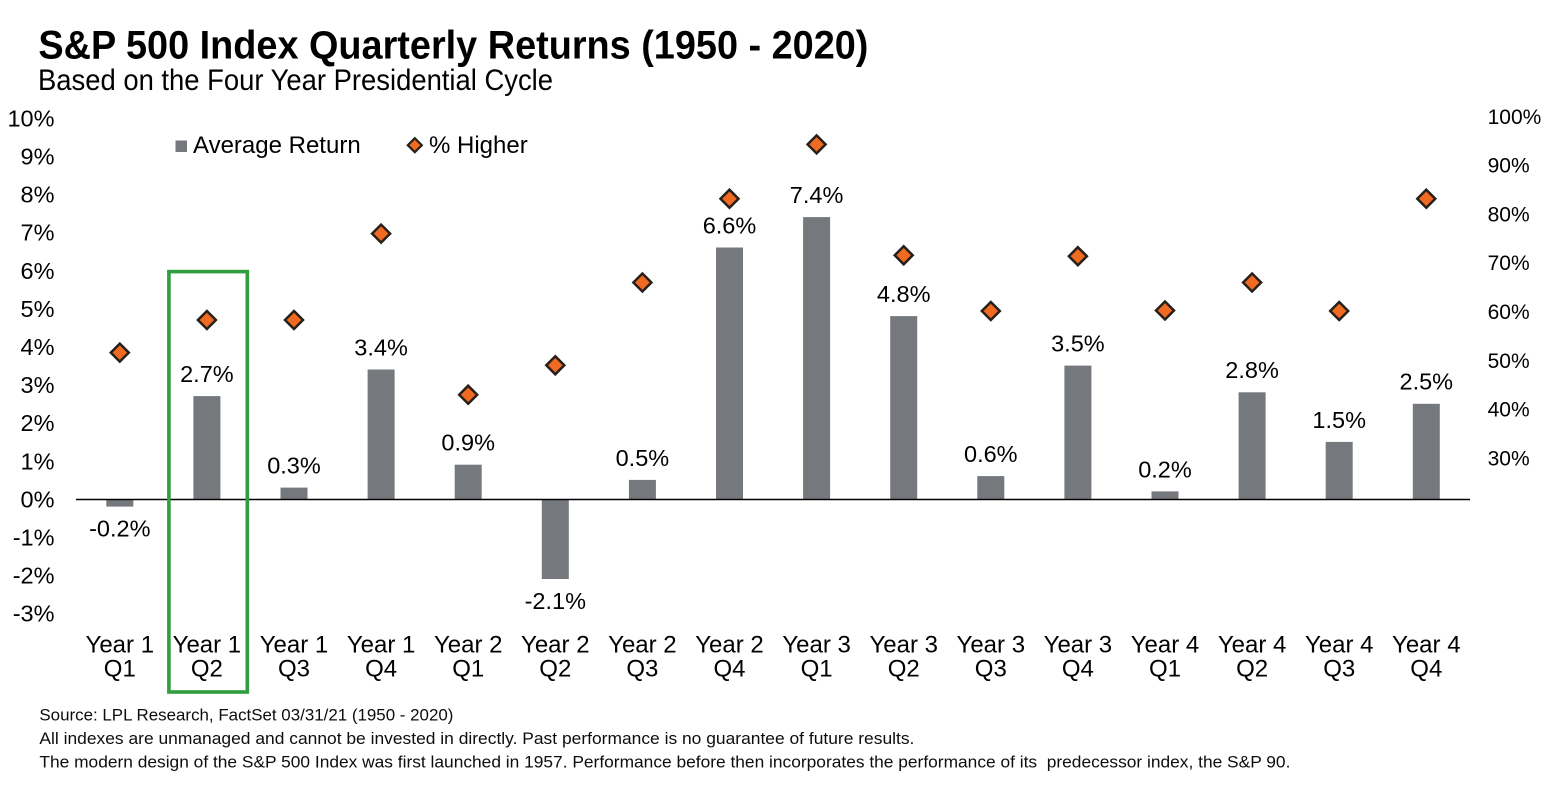  I want to click on svg-text: 9%, so click(38, 157).